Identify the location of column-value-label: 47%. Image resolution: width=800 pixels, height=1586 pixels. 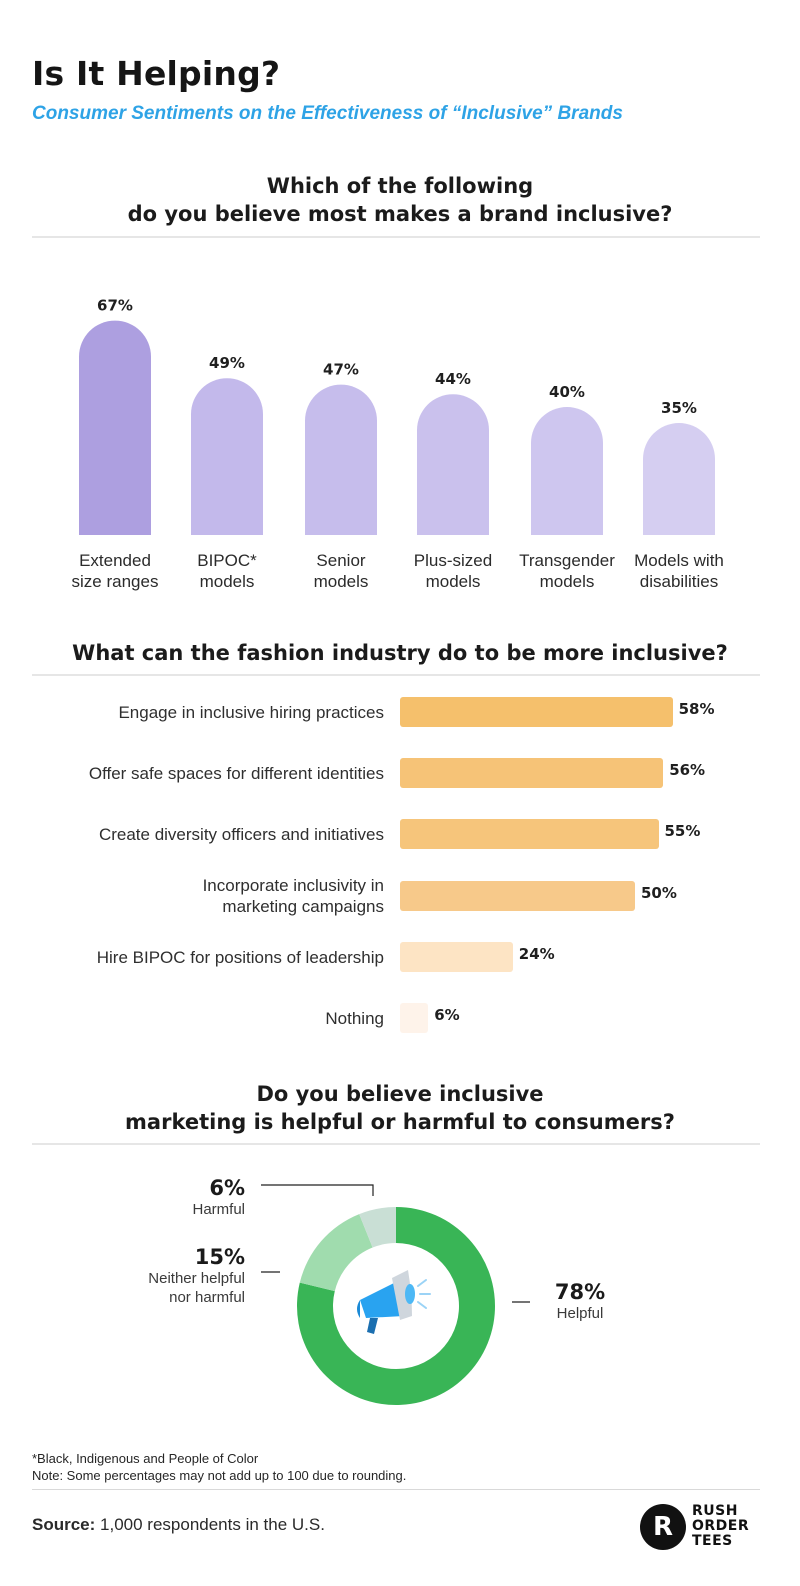
(341, 370).